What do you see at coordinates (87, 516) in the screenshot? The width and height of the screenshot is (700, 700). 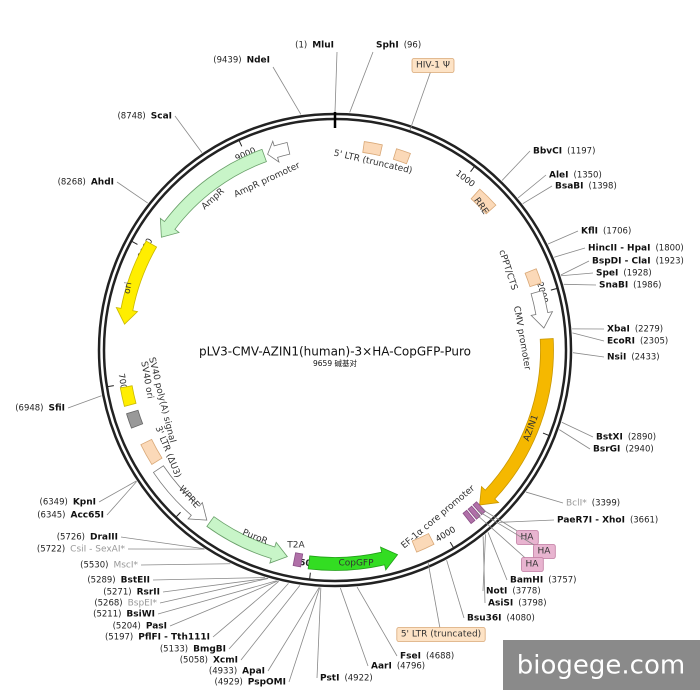 I see `site-name: Acc65I` at bounding box center [87, 516].